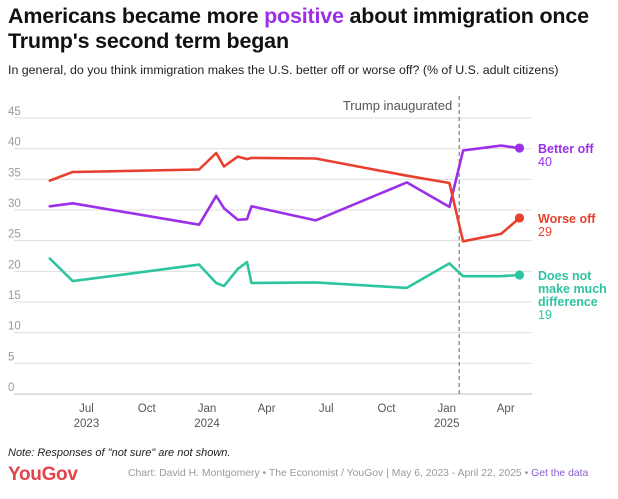 The image size is (618, 499). Describe the element at coordinates (14, 296) in the screenshot. I see `y-tick-label: 15` at that location.